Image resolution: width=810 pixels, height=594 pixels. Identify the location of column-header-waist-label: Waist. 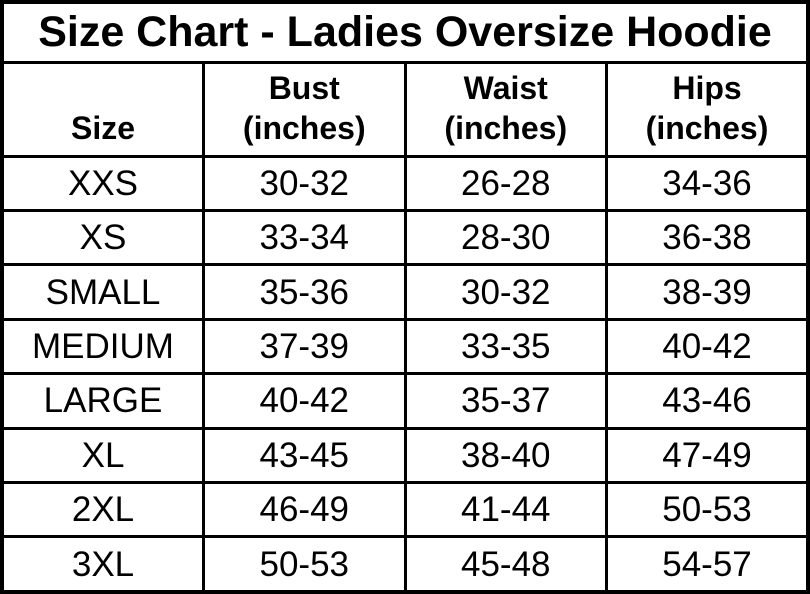
(505, 87).